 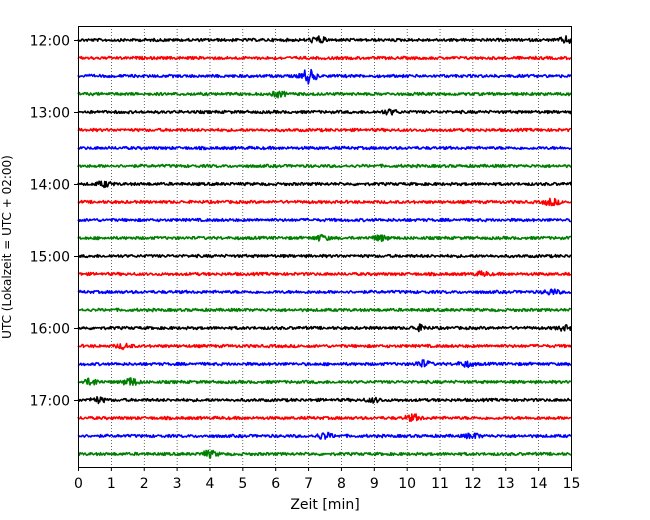 I want to click on y-tick-label: 14:00, so click(x=50, y=186).